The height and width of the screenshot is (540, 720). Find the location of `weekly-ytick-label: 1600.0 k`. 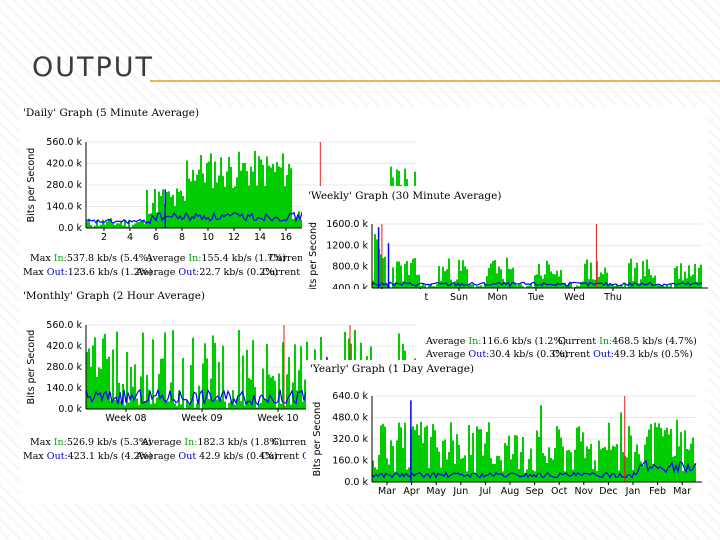

weekly-ytick-label: 1600.0 k is located at coordinates (347, 224).